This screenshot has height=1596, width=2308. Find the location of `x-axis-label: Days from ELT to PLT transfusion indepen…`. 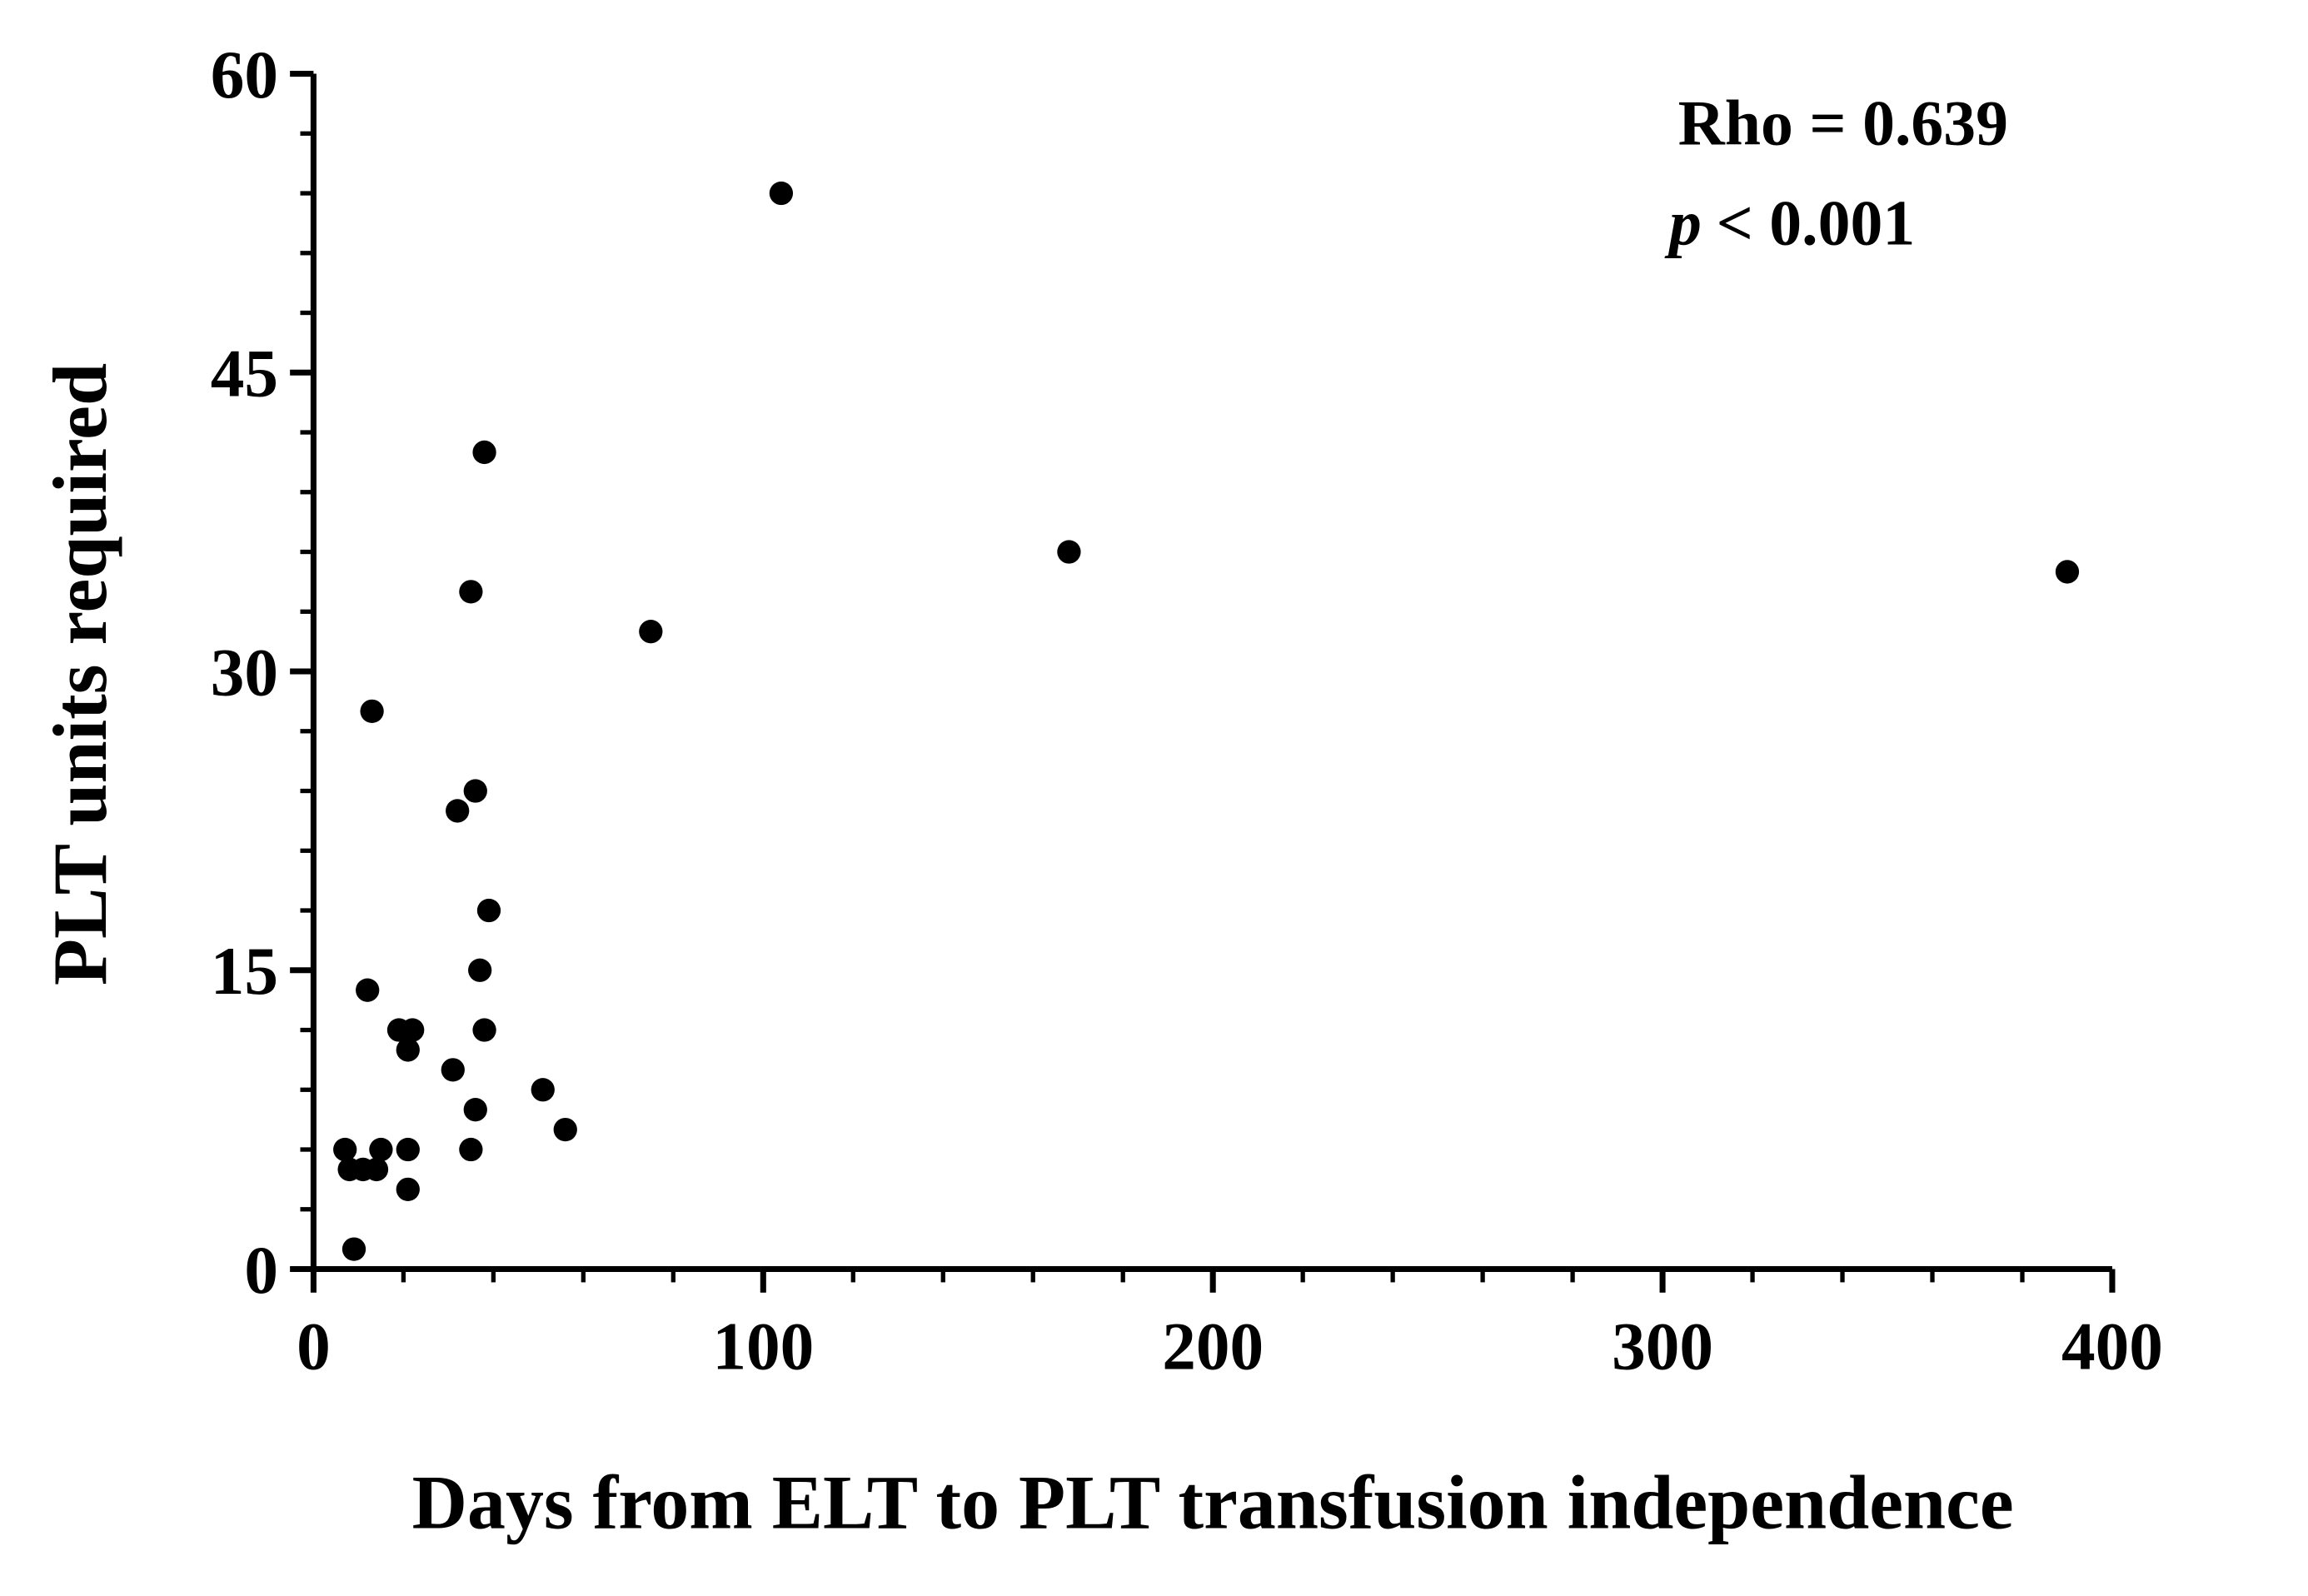

x-axis-label: Days from ELT to PLT transfusion indepen… is located at coordinates (1213, 1502).